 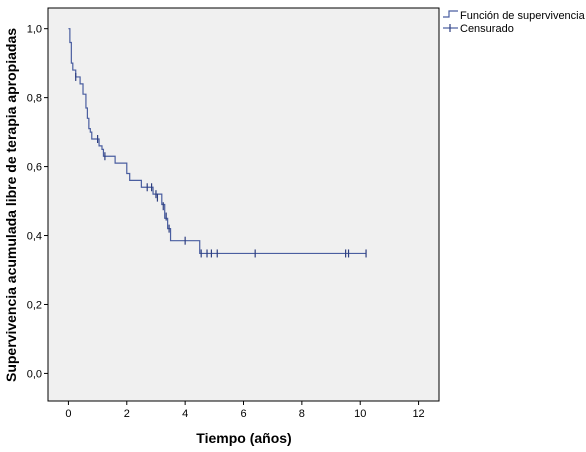 I want to click on x-axis: 0 2 4 6 8 10 12, so click(x=245, y=410).